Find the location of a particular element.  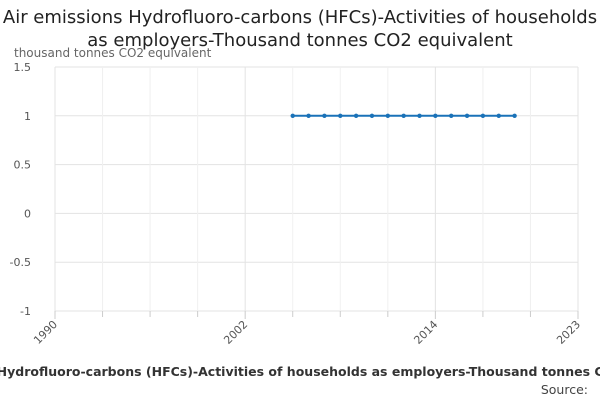

y-tick-label: 0.5 is located at coordinates (23, 165).